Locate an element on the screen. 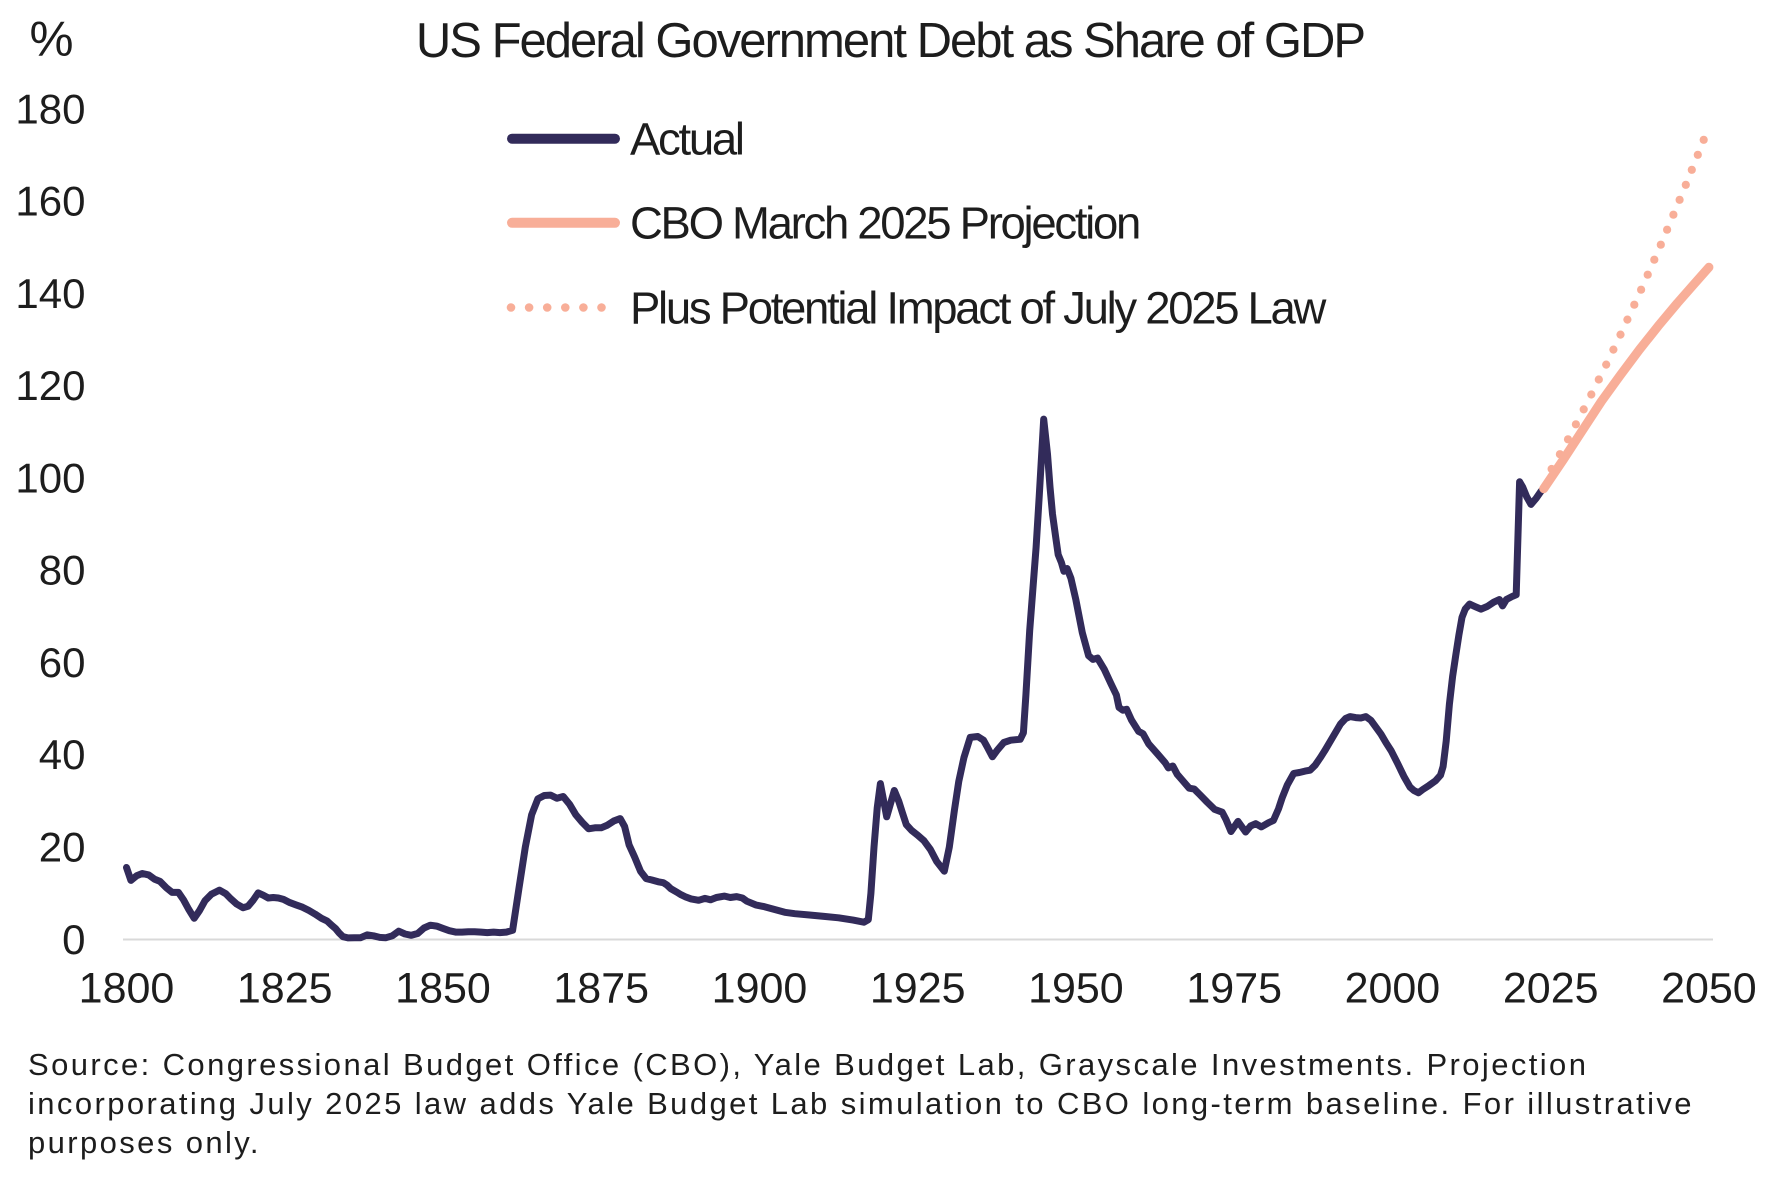 The height and width of the screenshot is (1188, 1783). svg-text: 2025 is located at coordinates (1551, 989).